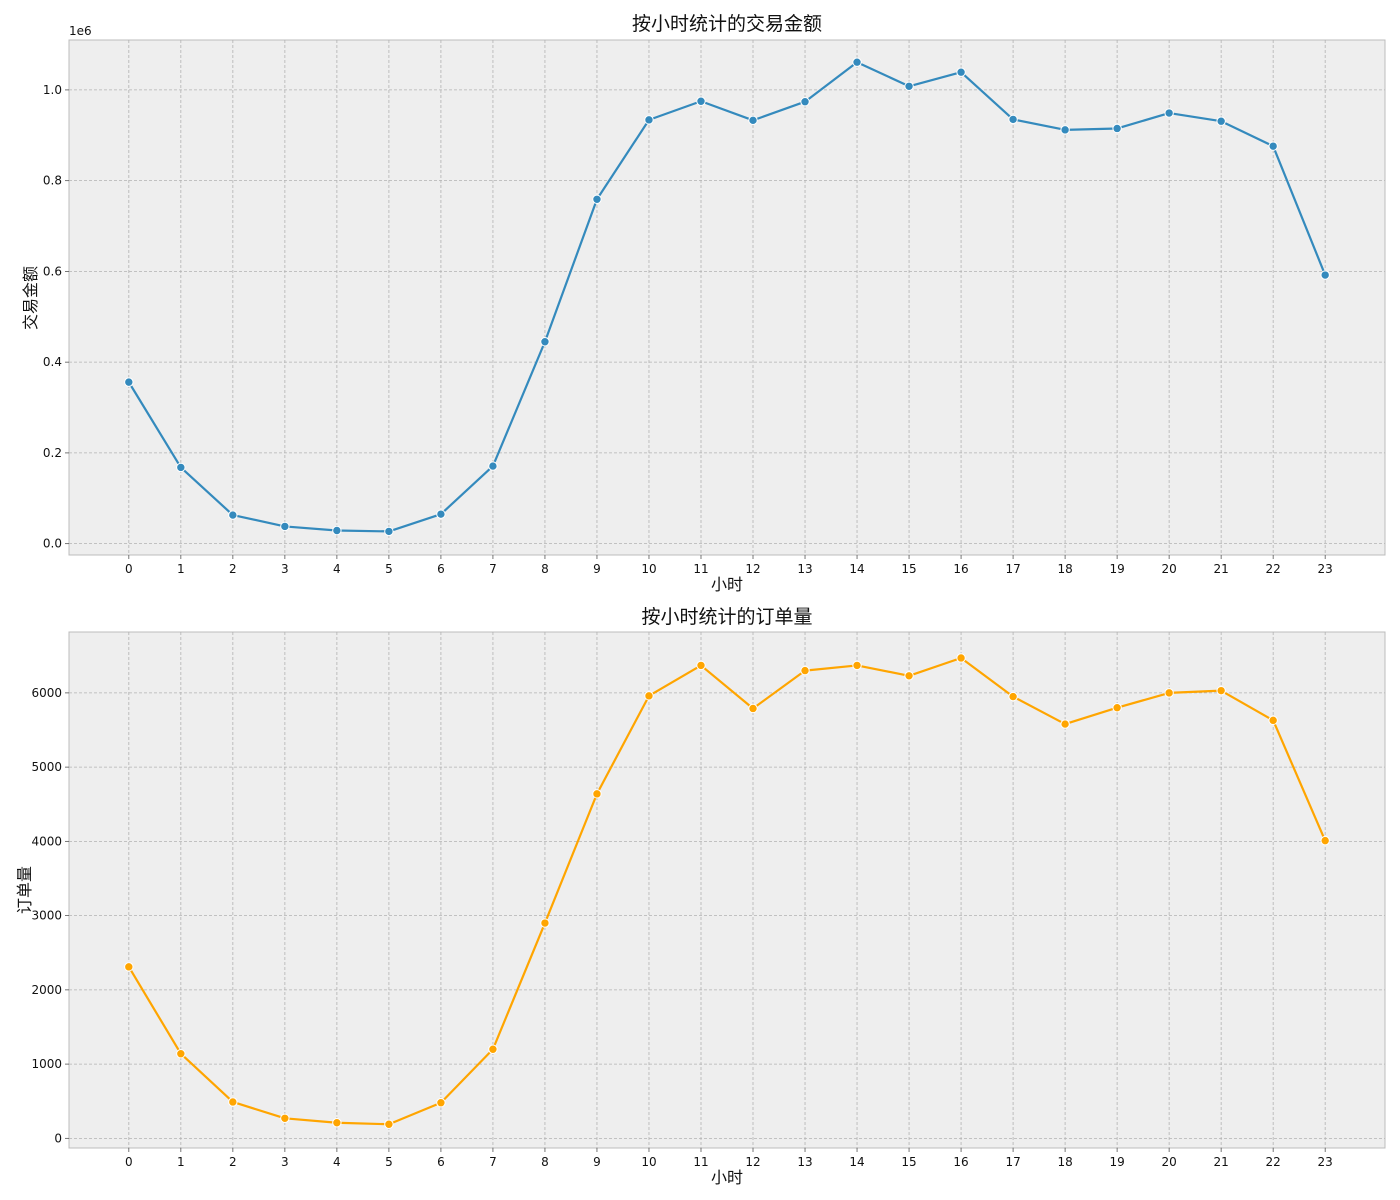 This screenshot has width=1400, height=1200. I want to click on y-tick-label: 0.0, so click(52, 544).